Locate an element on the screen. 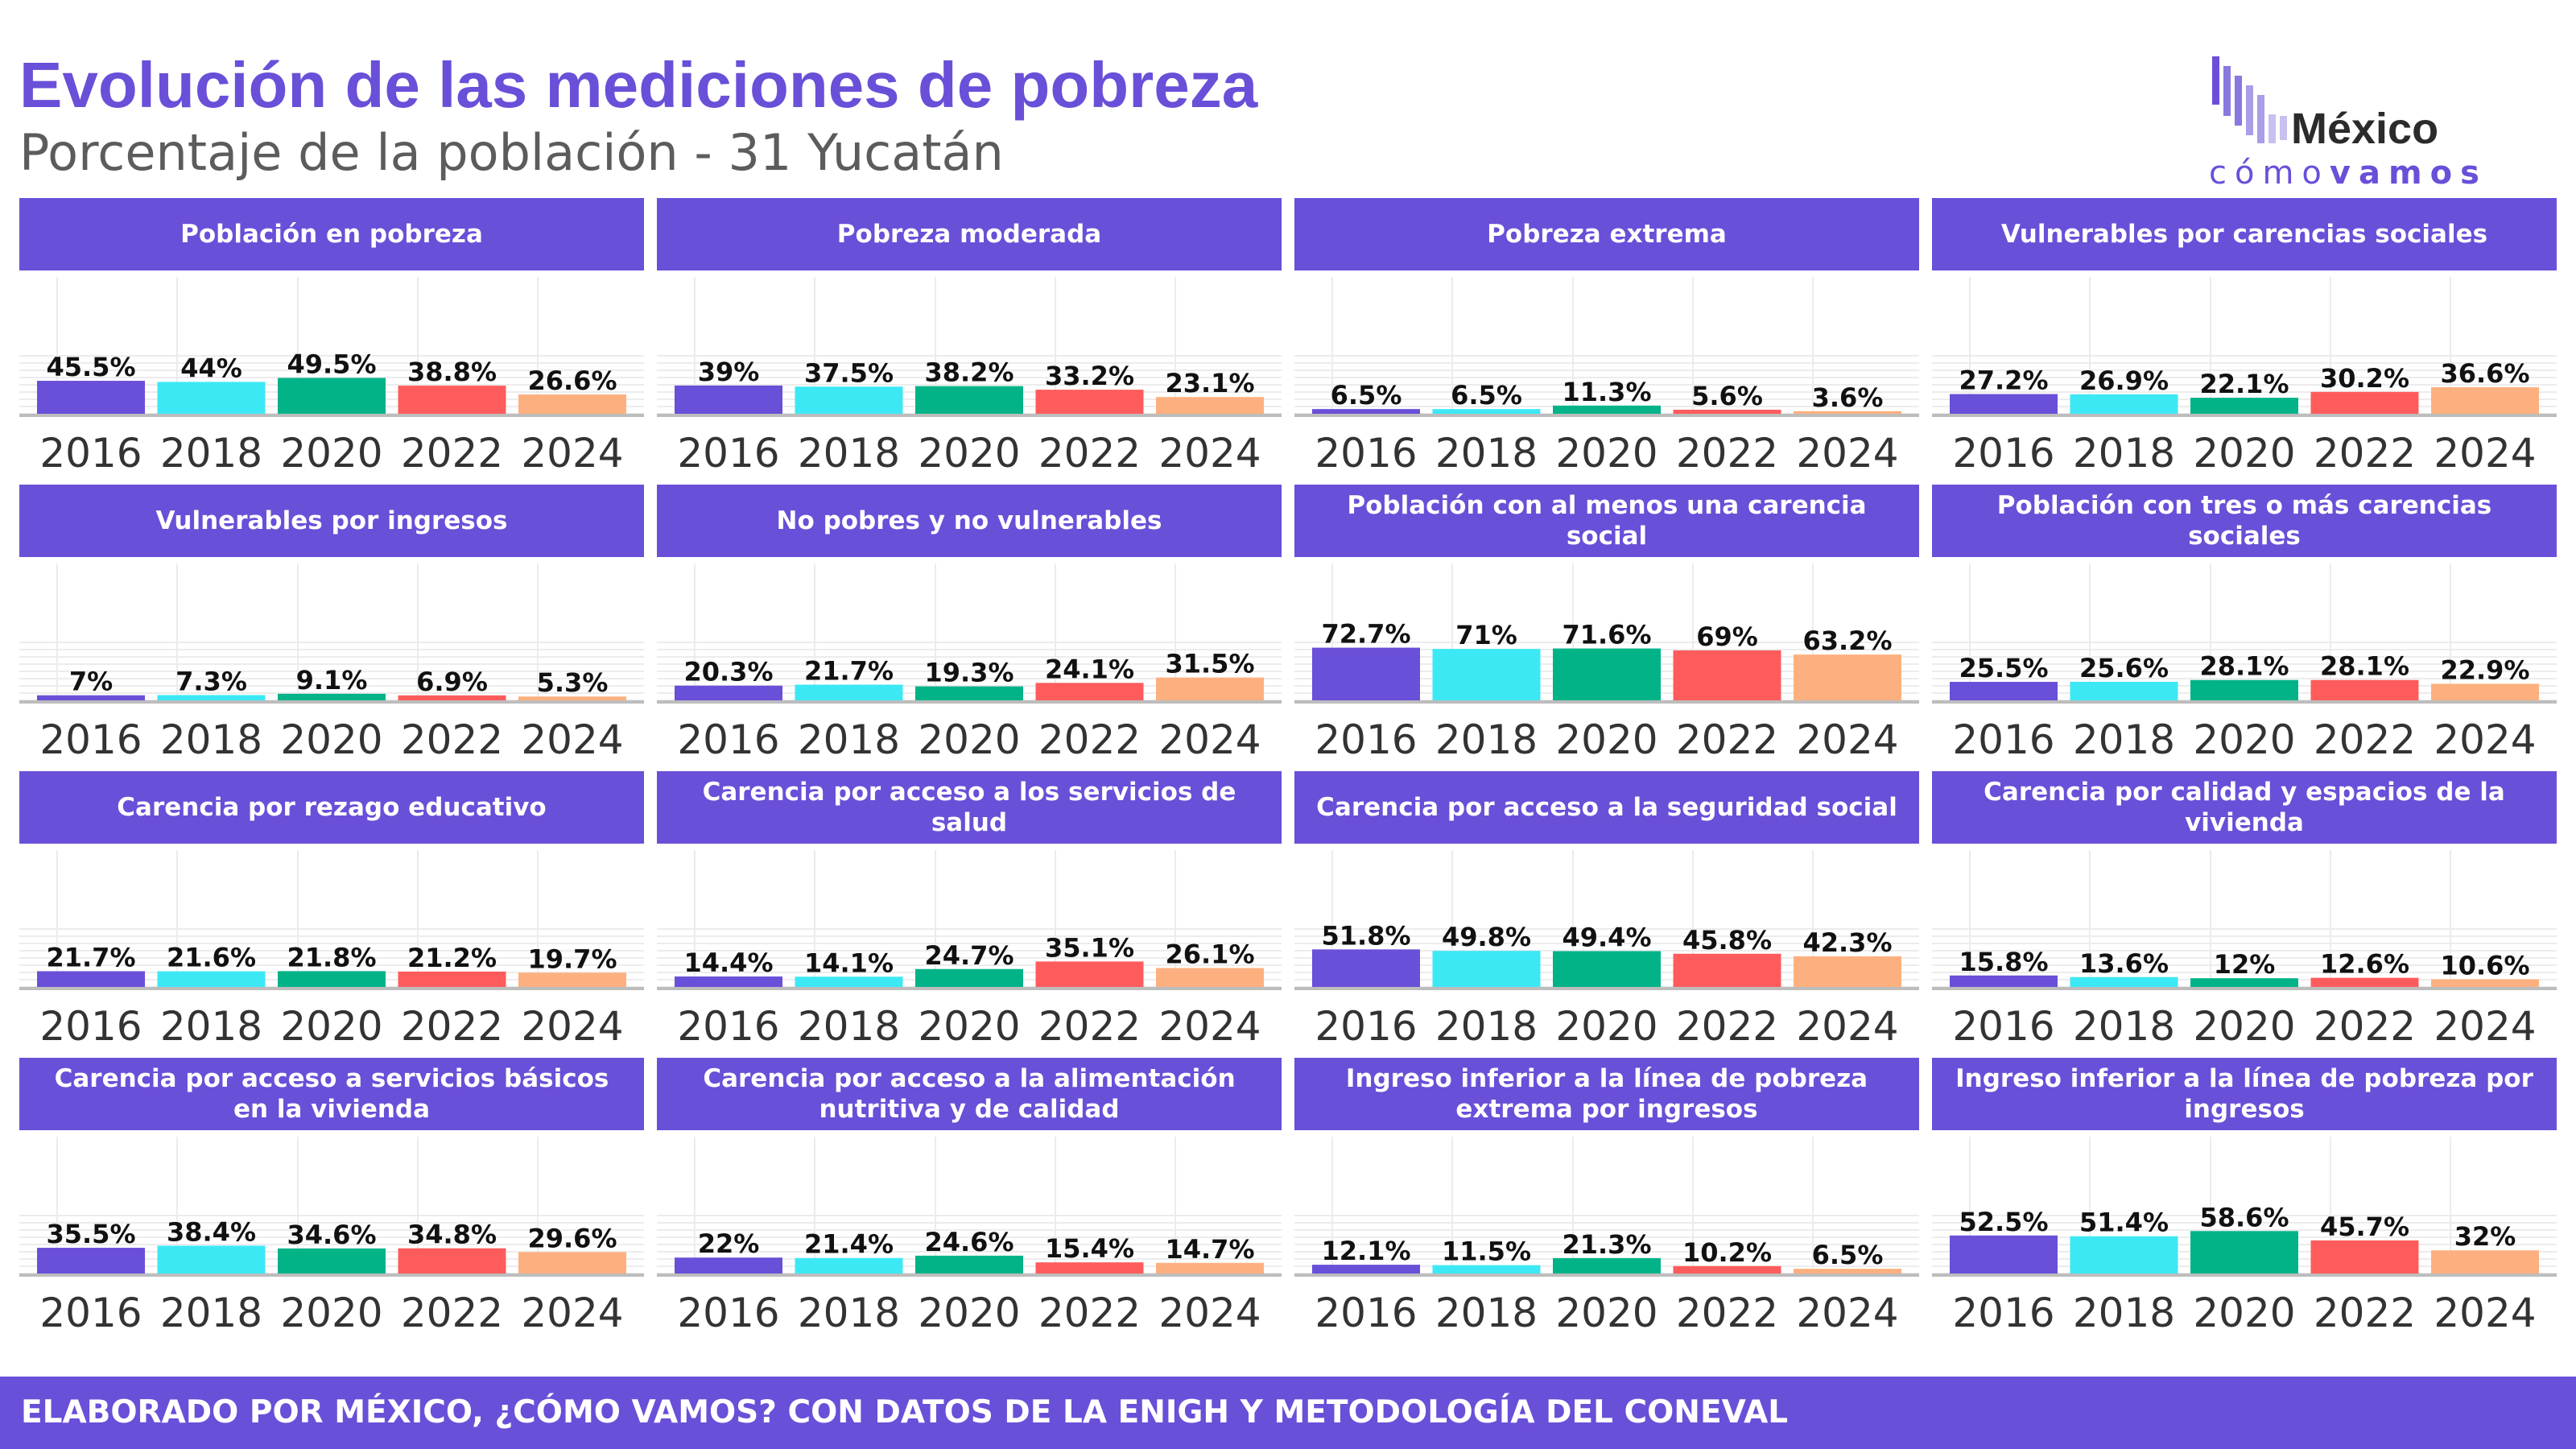 The width and height of the screenshot is (2576, 1449). logo-bottom-text: cómovamos is located at coordinates (2348, 173).